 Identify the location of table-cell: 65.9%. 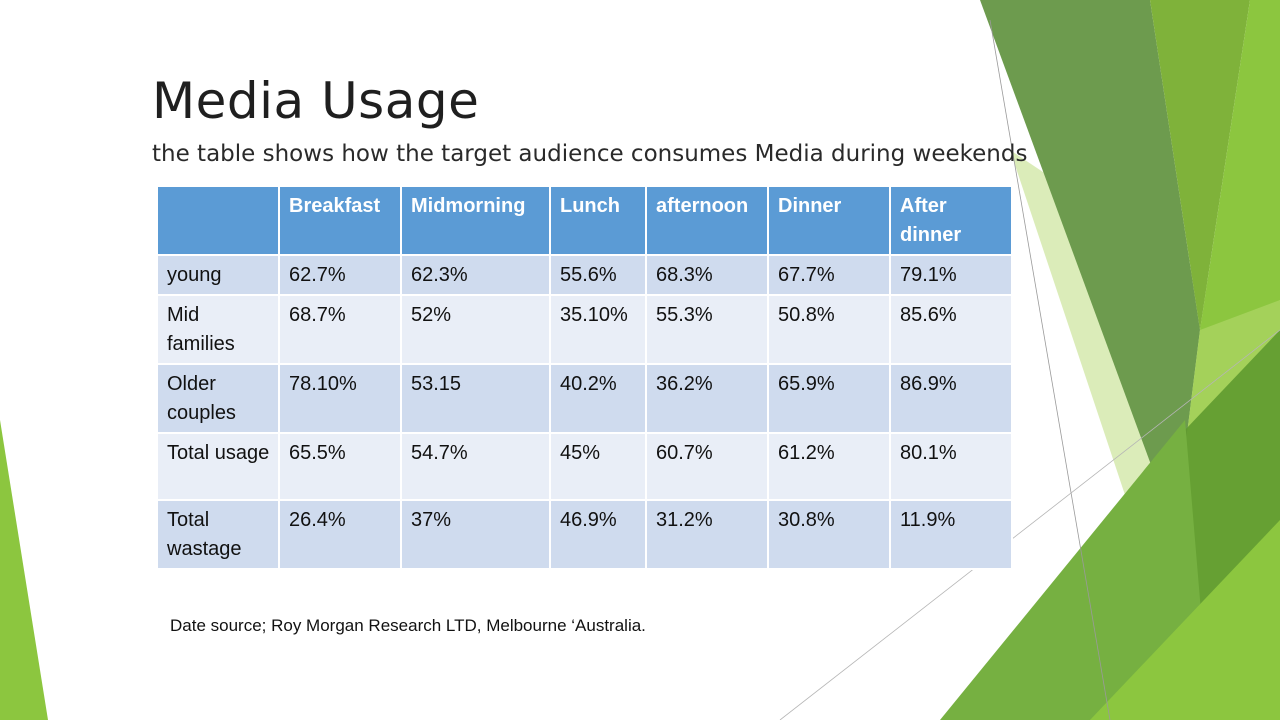
(829, 398).